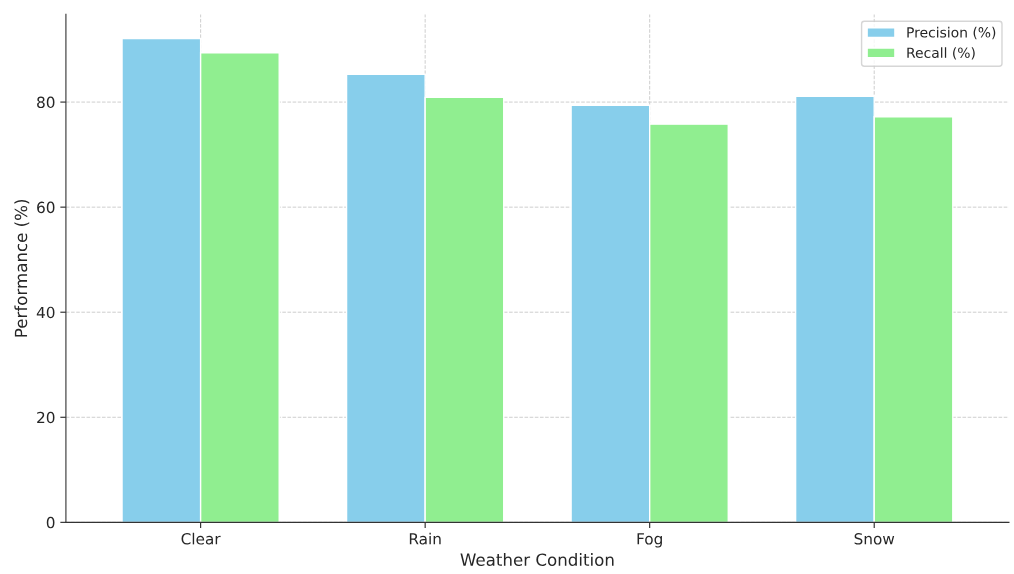  What do you see at coordinates (50, 522) in the screenshot?
I see `y-tick-label: 0` at bounding box center [50, 522].